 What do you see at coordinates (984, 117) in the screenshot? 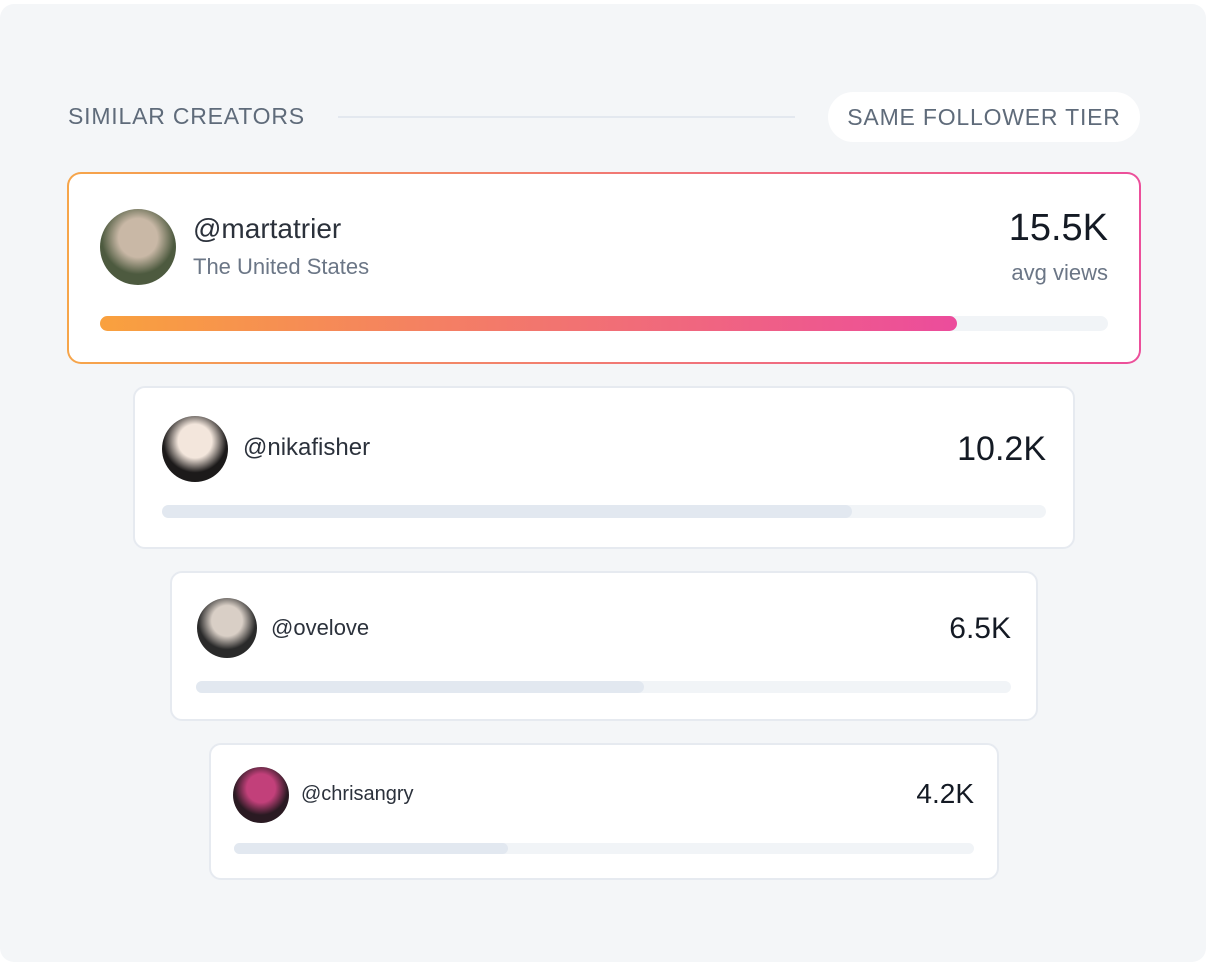
I see `filter-badge: SAME FOLLOWER TIER` at bounding box center [984, 117].